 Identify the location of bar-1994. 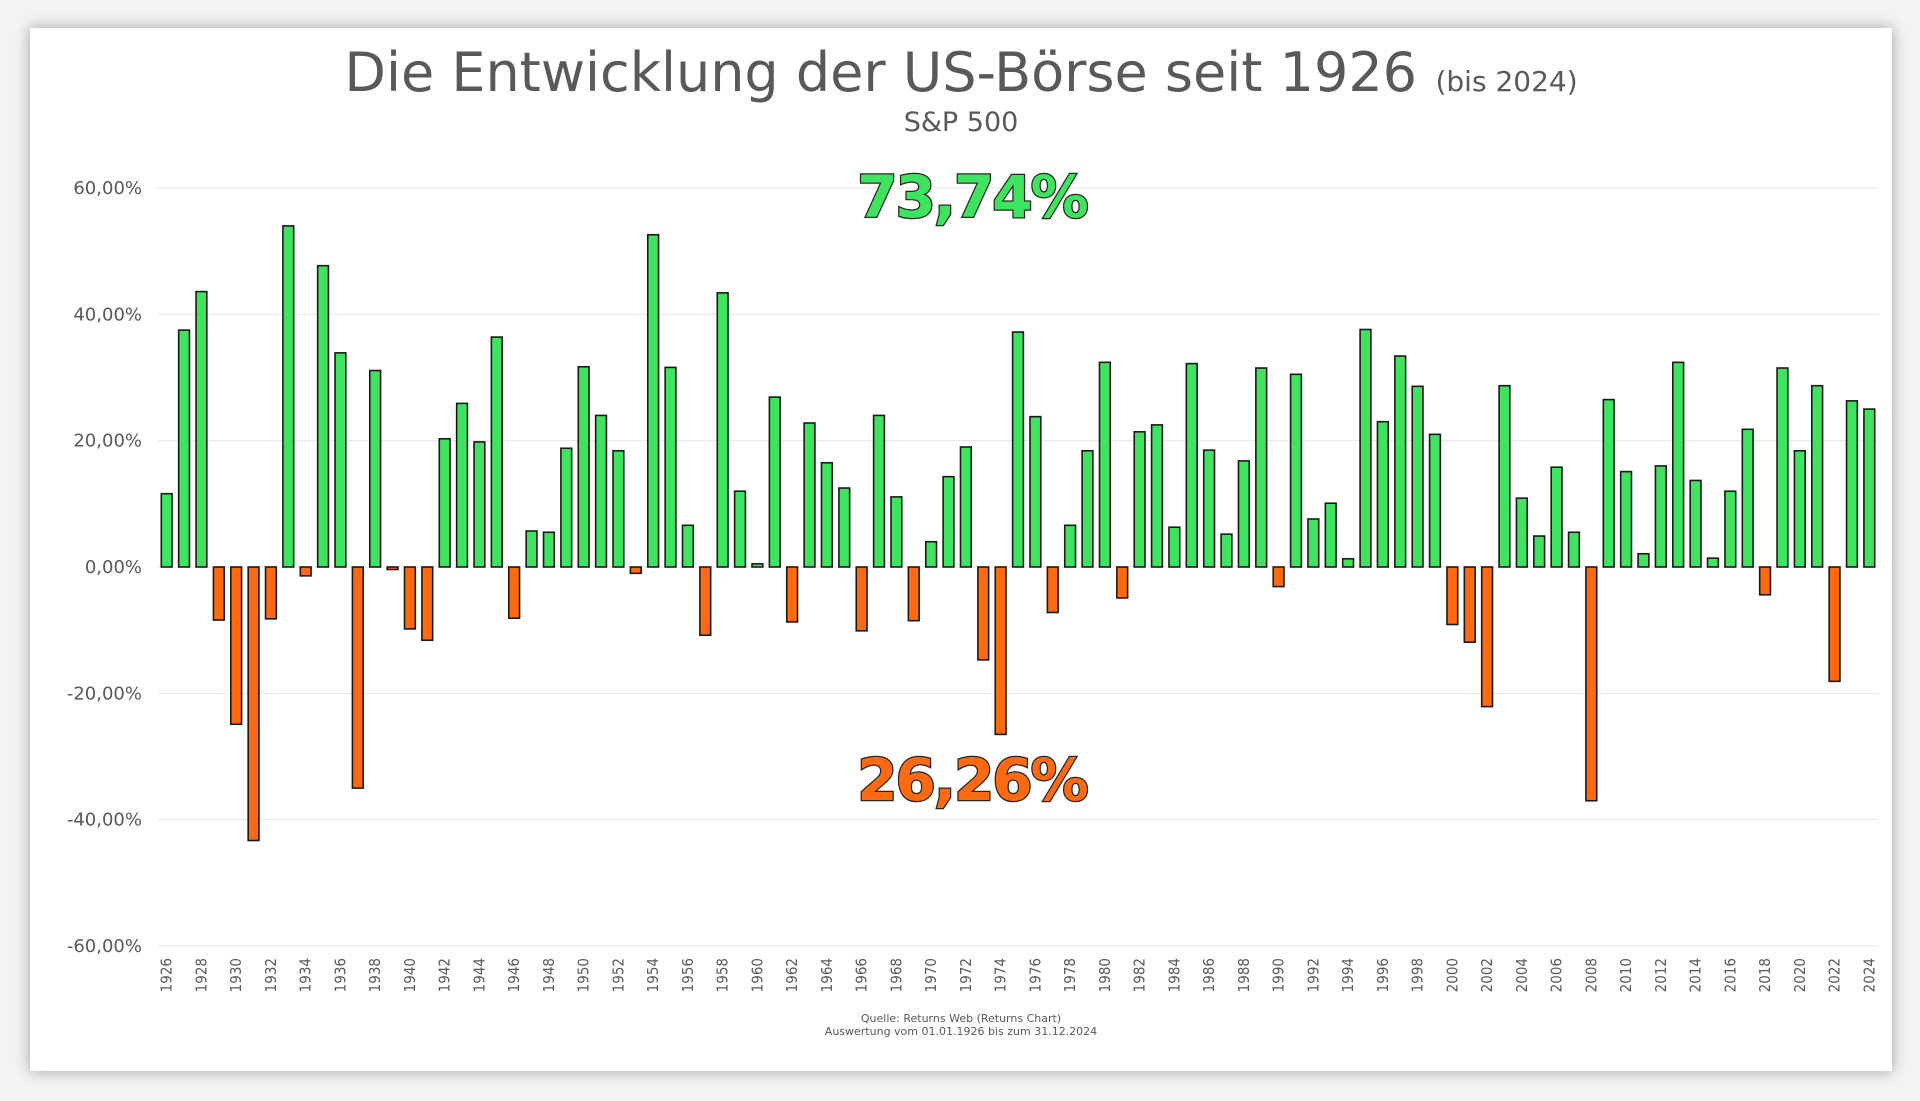
(1348, 562).